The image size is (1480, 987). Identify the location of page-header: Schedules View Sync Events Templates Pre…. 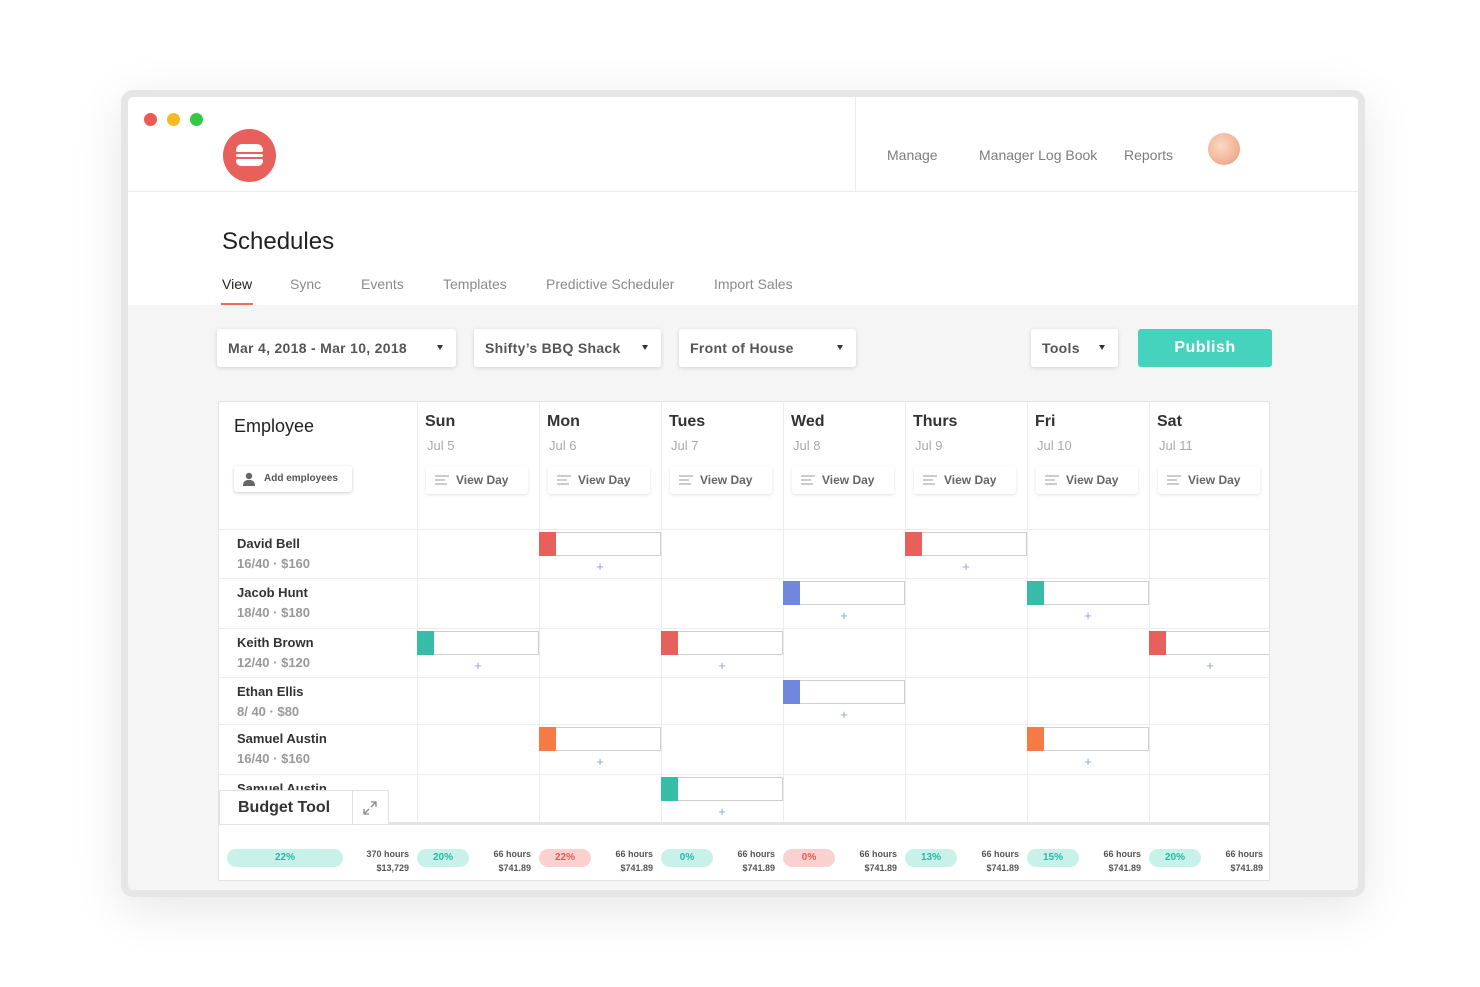
(743, 248).